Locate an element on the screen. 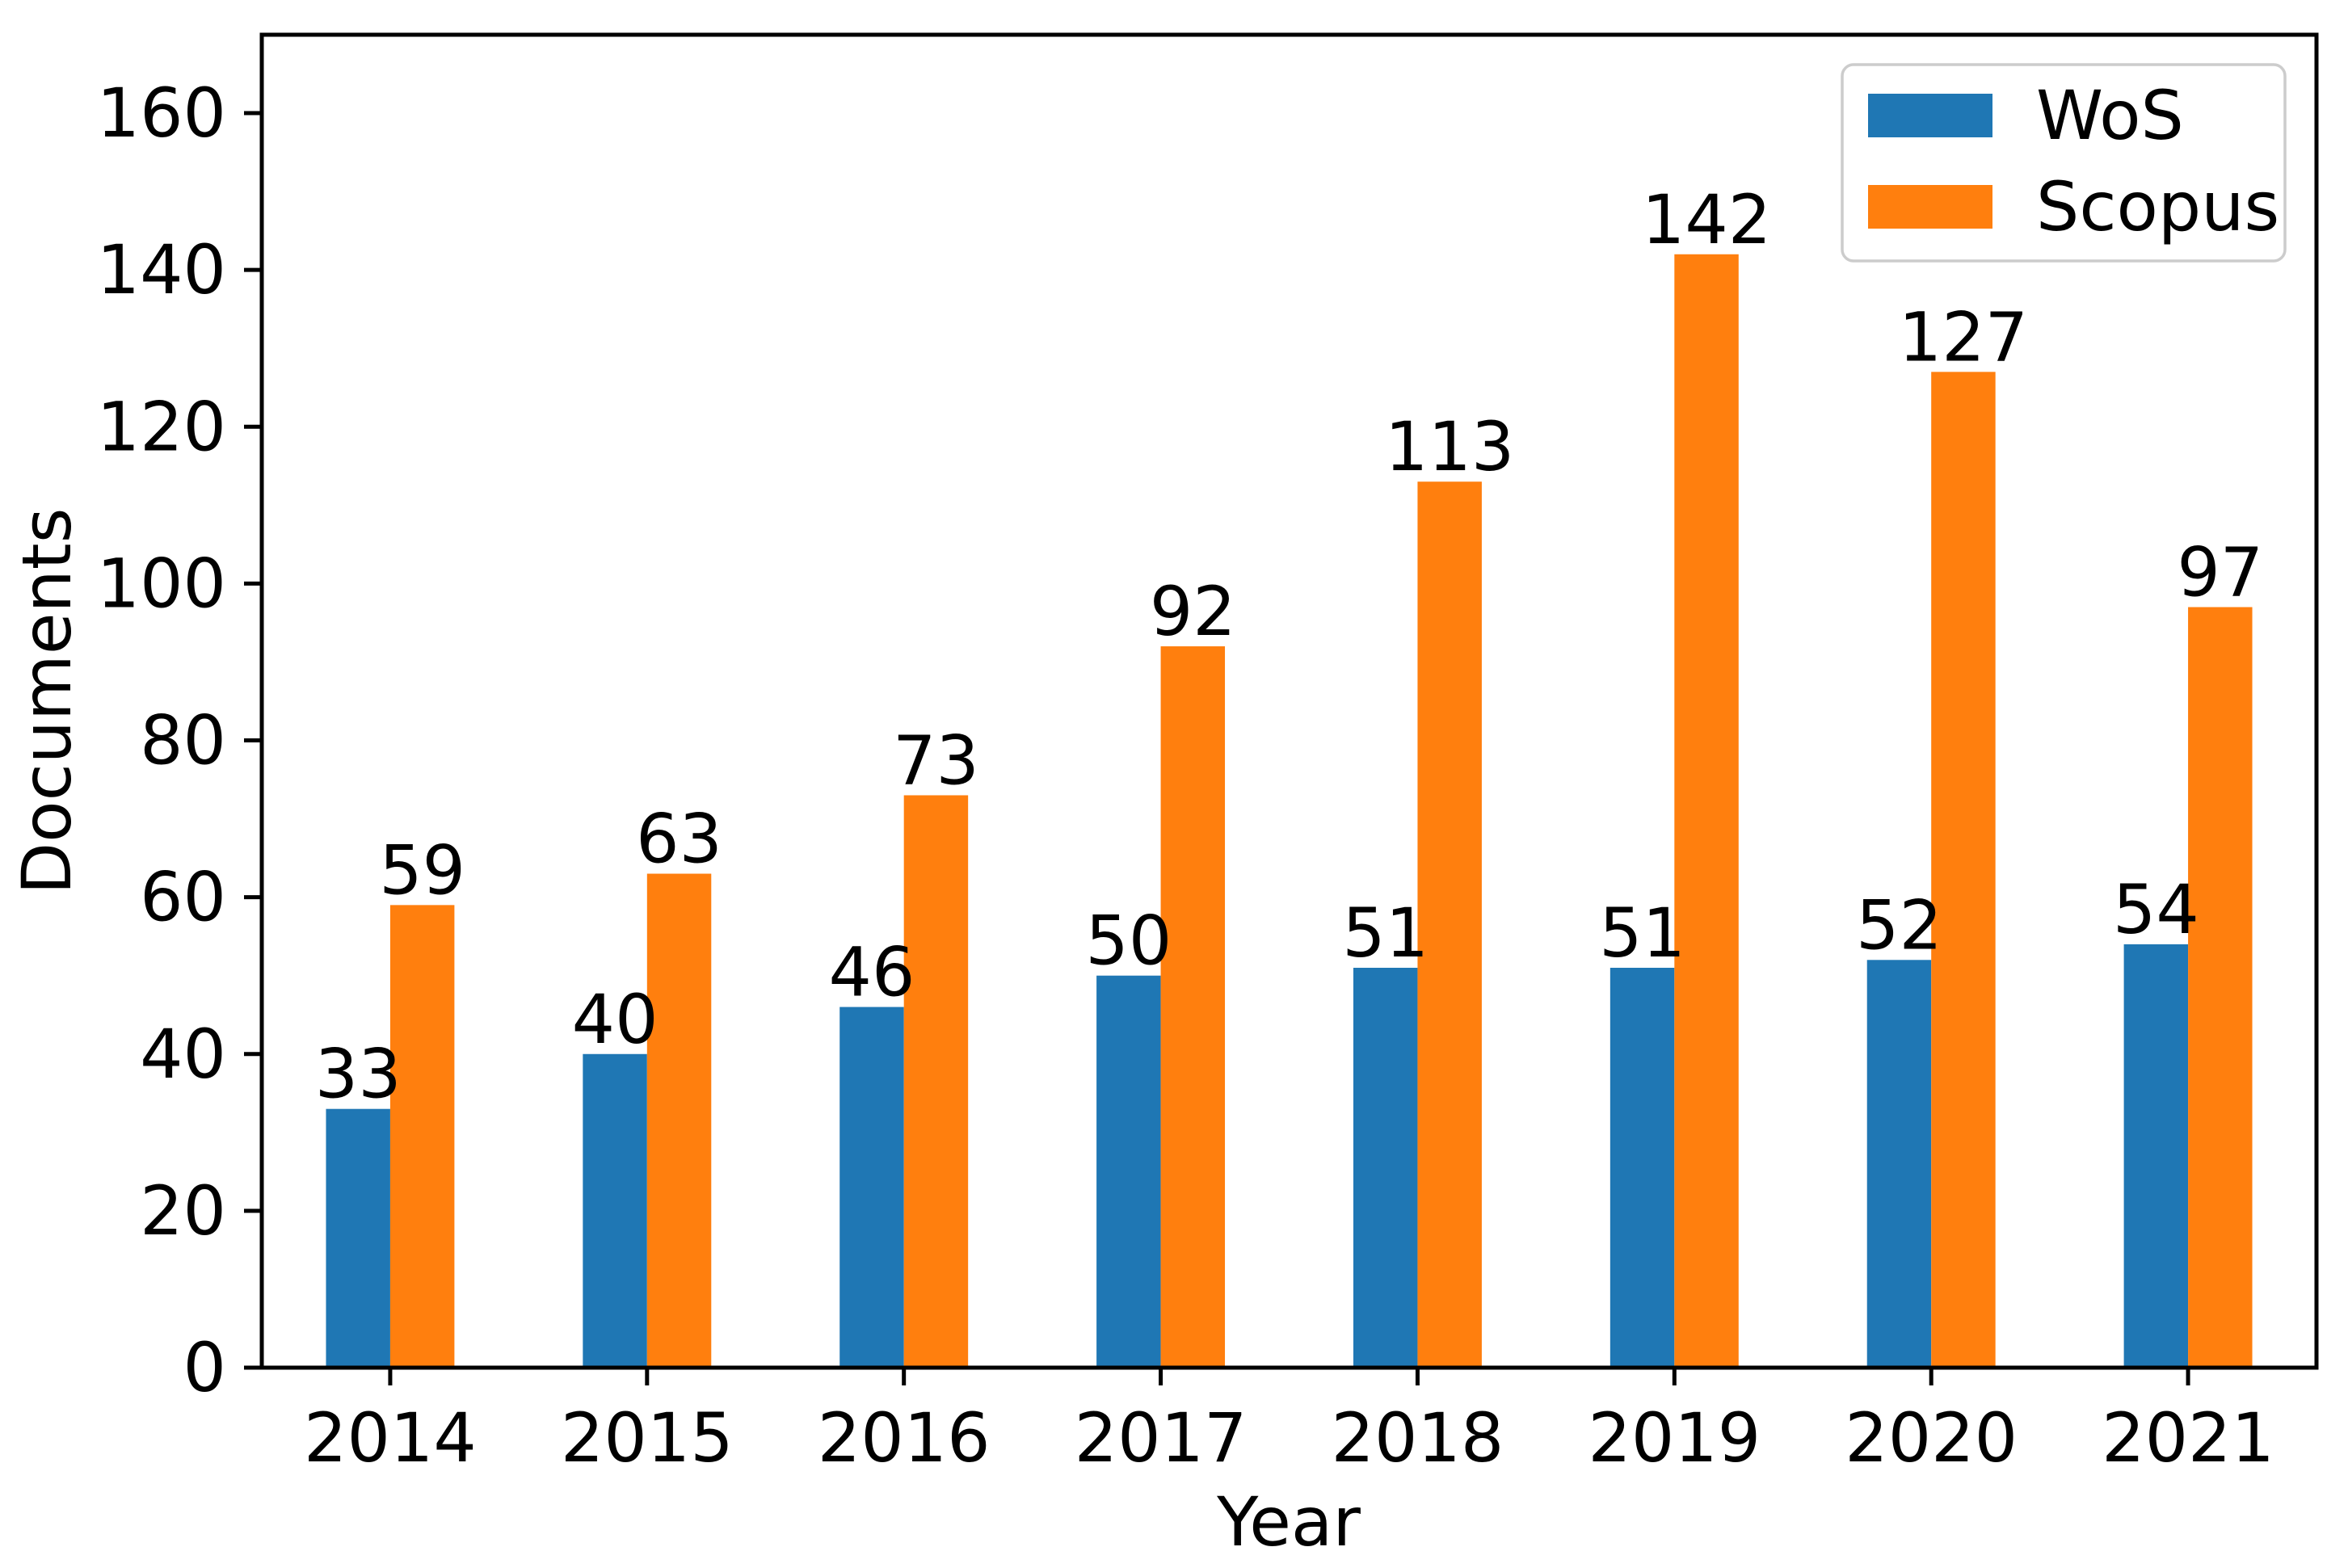 This screenshot has height=1568, width=2348. bar-wos-2014 is located at coordinates (358, 1238).